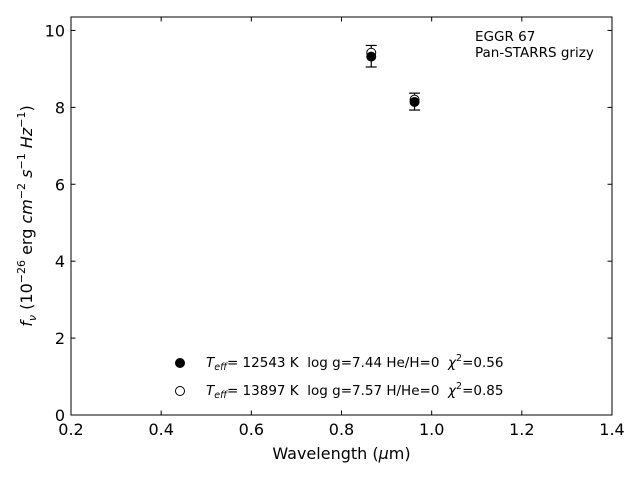 The image size is (640, 480). What do you see at coordinates (180, 363) in the screenshot?
I see `legend-marker-filled` at bounding box center [180, 363].